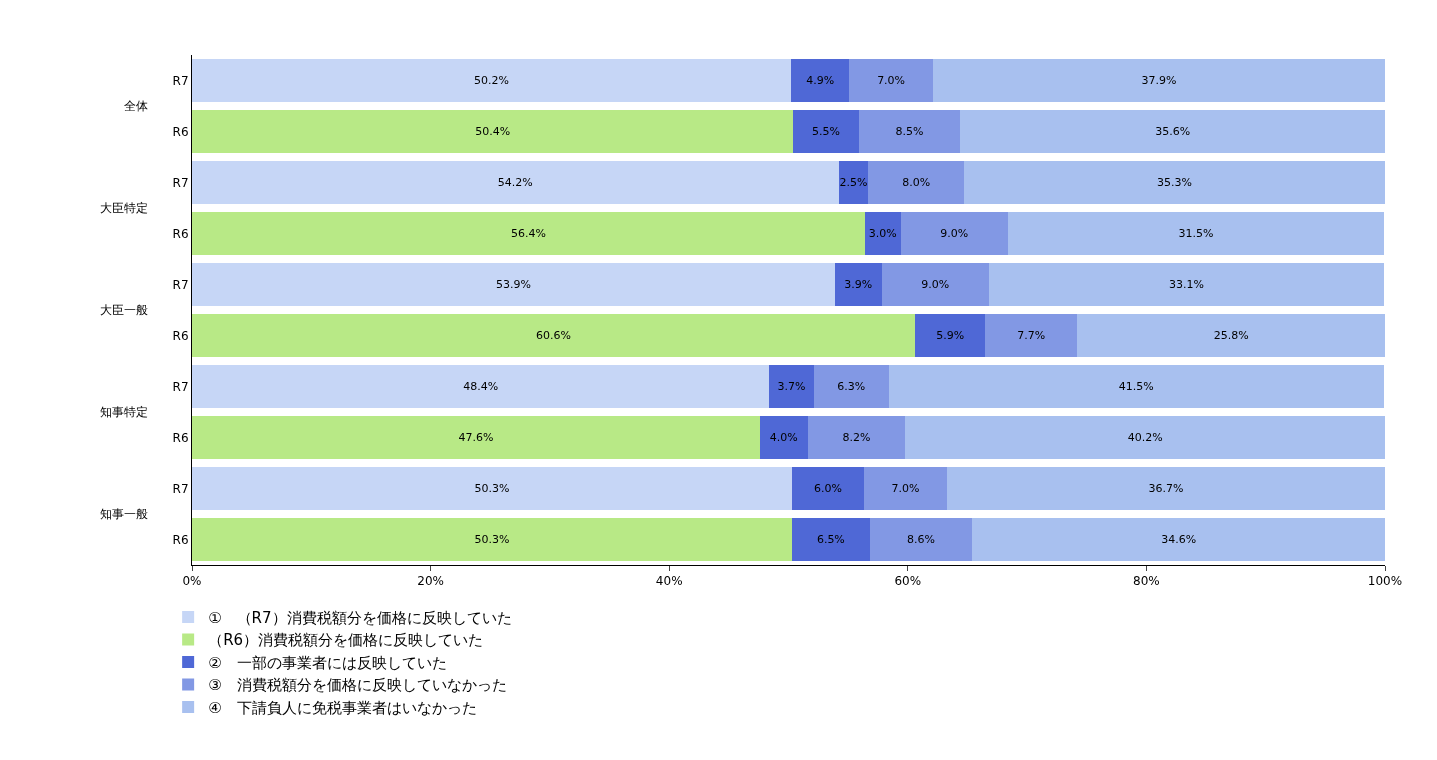 This screenshot has height=760, width=1437. Describe the element at coordinates (430, 581) in the screenshot. I see `x-tick-label: 20%` at that location.